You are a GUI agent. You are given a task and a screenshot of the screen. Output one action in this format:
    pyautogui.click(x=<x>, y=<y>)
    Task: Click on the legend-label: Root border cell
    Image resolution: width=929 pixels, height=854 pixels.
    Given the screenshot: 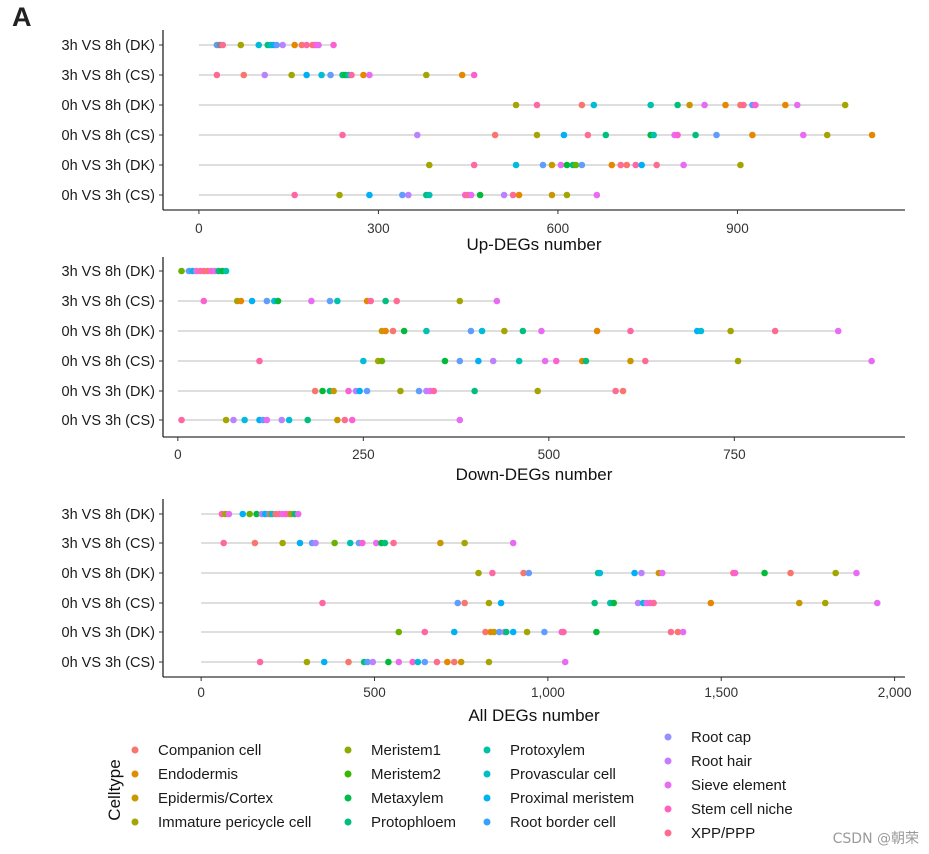 What is the action you would take?
    pyautogui.click(x=563, y=822)
    